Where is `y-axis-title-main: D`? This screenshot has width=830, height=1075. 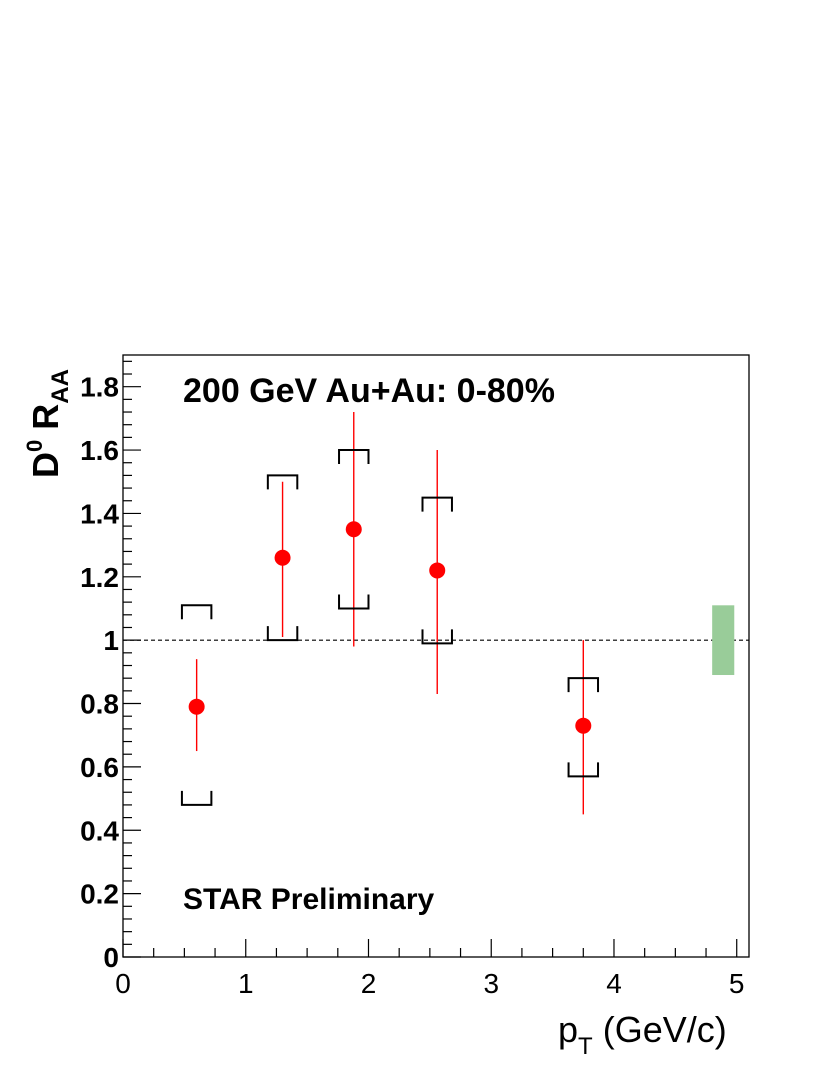
y-axis-title-main: D is located at coordinates (45, 465).